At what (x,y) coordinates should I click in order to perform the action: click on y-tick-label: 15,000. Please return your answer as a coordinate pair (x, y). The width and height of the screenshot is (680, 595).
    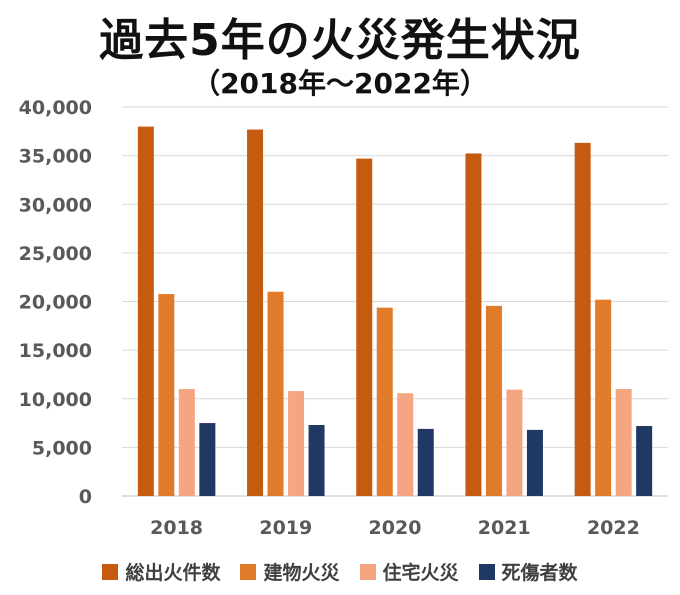
    Looking at the image, I should click on (55, 351).